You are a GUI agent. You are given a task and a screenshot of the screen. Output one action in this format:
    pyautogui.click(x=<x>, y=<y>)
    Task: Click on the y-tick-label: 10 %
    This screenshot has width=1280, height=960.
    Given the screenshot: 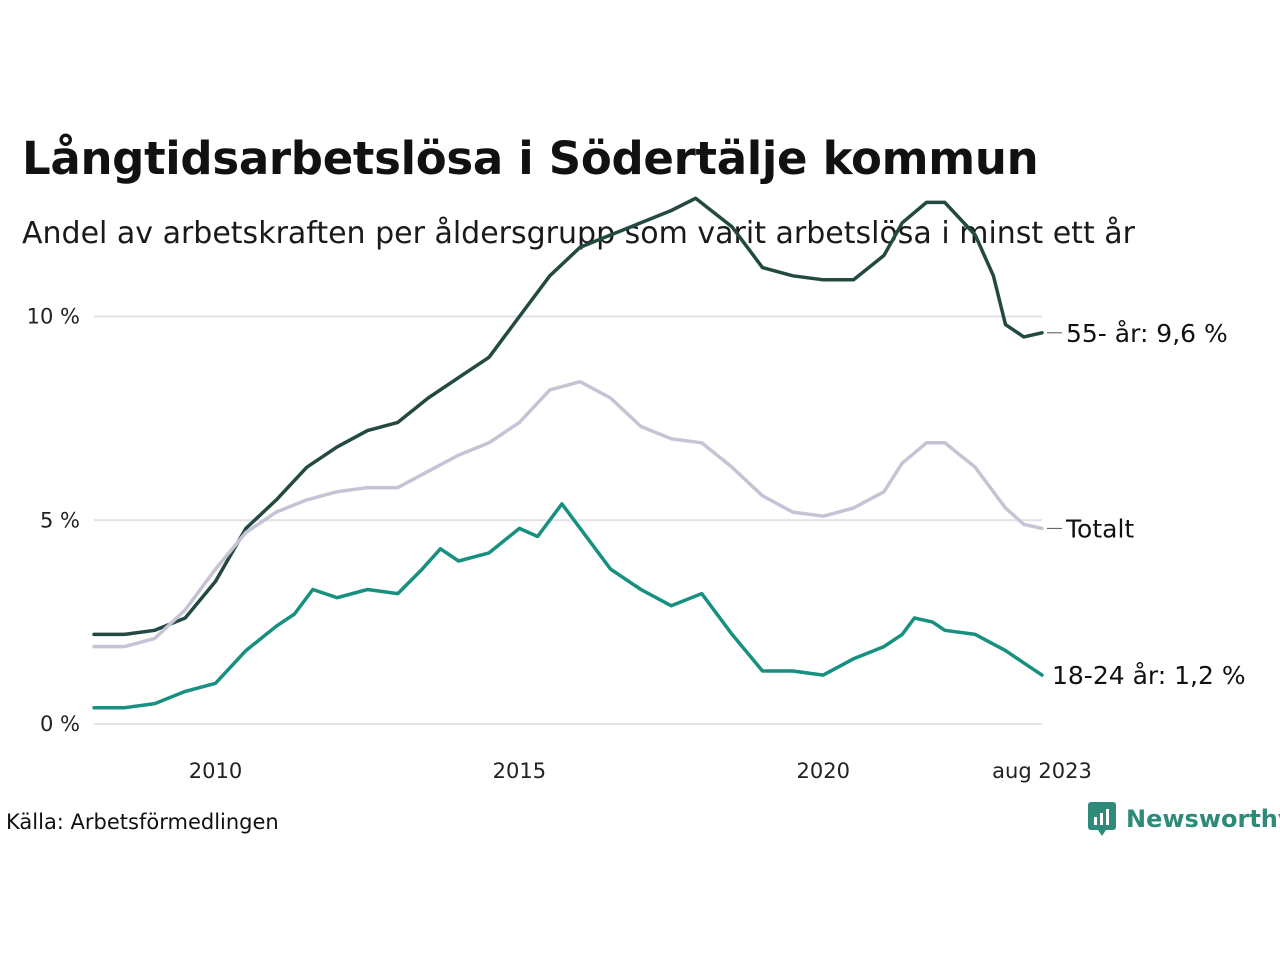 What is the action you would take?
    pyautogui.click(x=53, y=317)
    